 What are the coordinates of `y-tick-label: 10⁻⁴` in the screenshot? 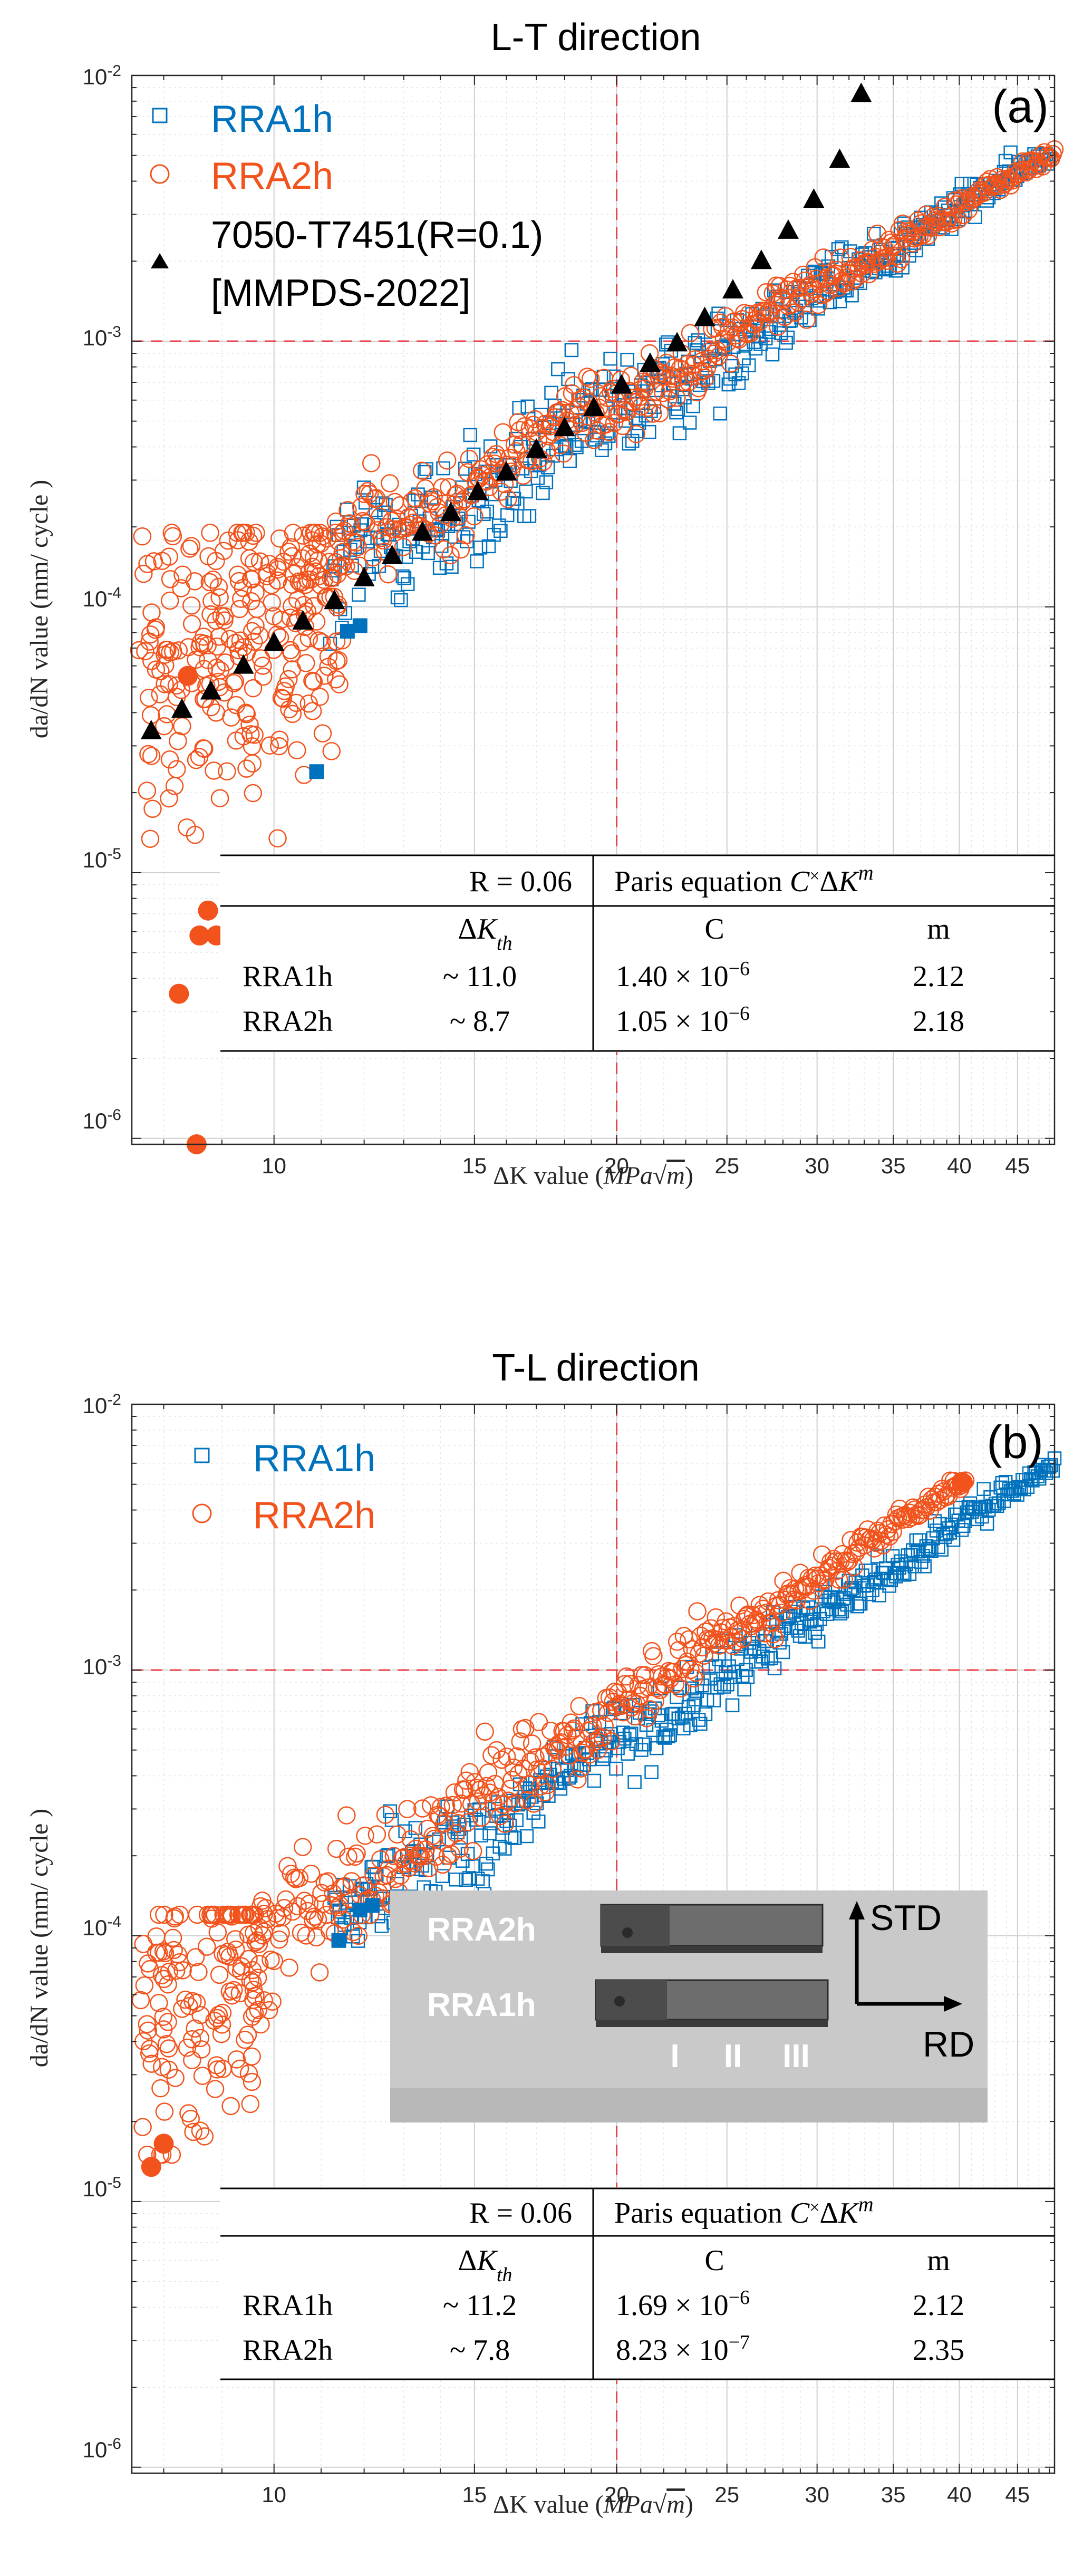 It's located at (102, 598).